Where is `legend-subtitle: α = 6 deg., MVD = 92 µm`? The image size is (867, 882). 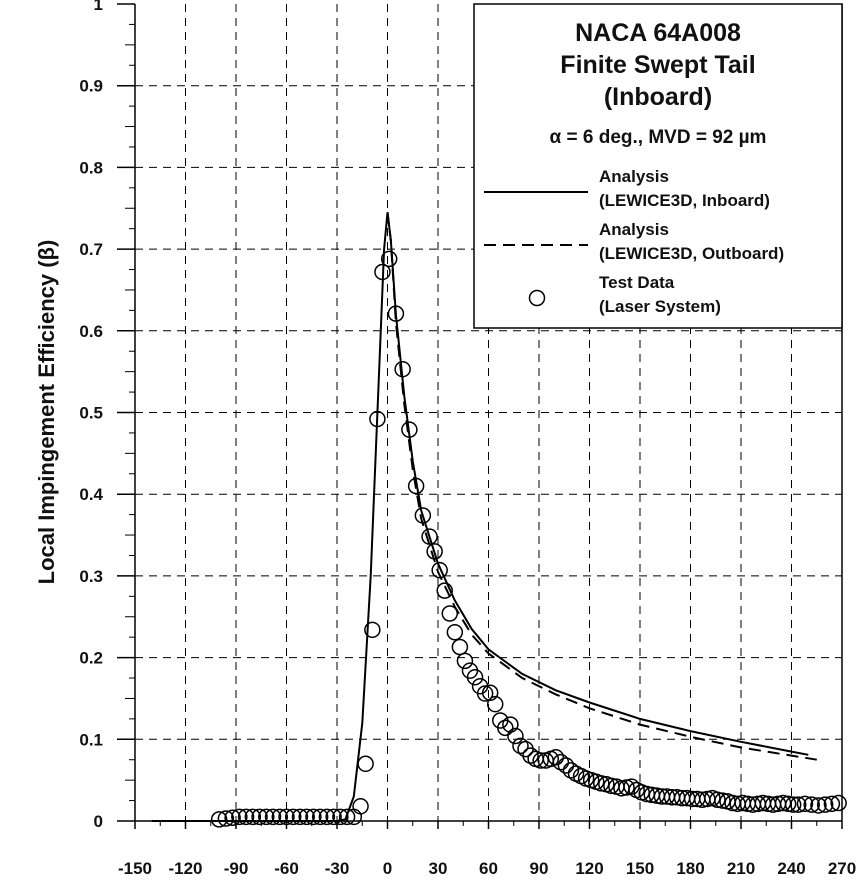
legend-subtitle: α = 6 deg., MVD = 92 µm is located at coordinates (658, 137).